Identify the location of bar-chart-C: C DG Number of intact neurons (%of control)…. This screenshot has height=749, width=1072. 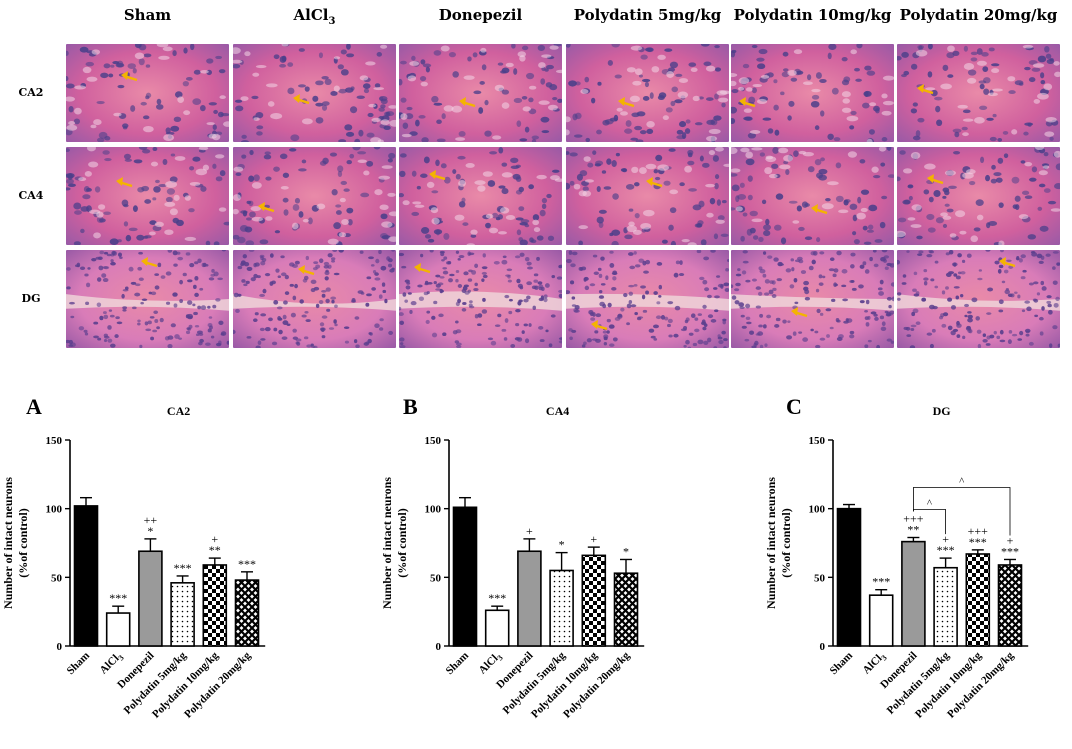
(896, 557).